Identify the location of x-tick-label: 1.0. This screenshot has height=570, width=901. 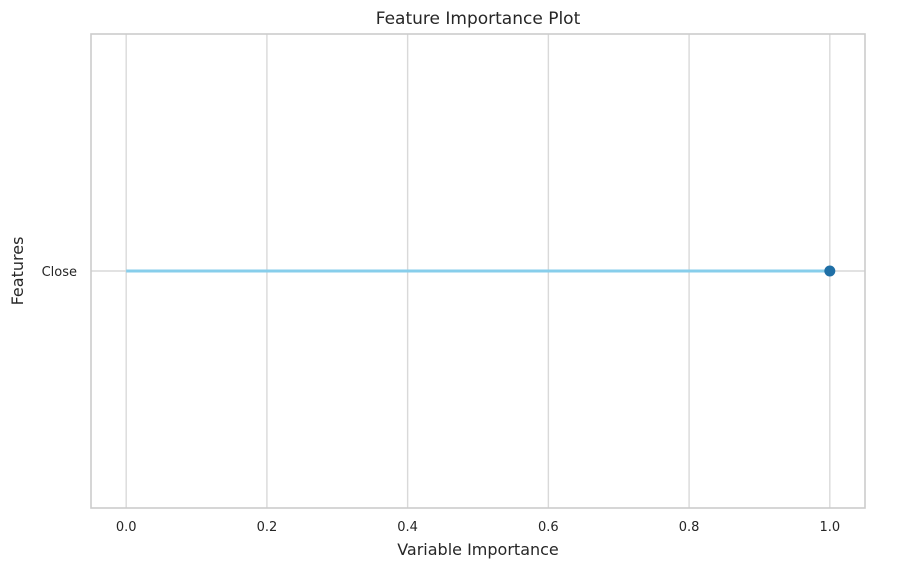
(829, 527).